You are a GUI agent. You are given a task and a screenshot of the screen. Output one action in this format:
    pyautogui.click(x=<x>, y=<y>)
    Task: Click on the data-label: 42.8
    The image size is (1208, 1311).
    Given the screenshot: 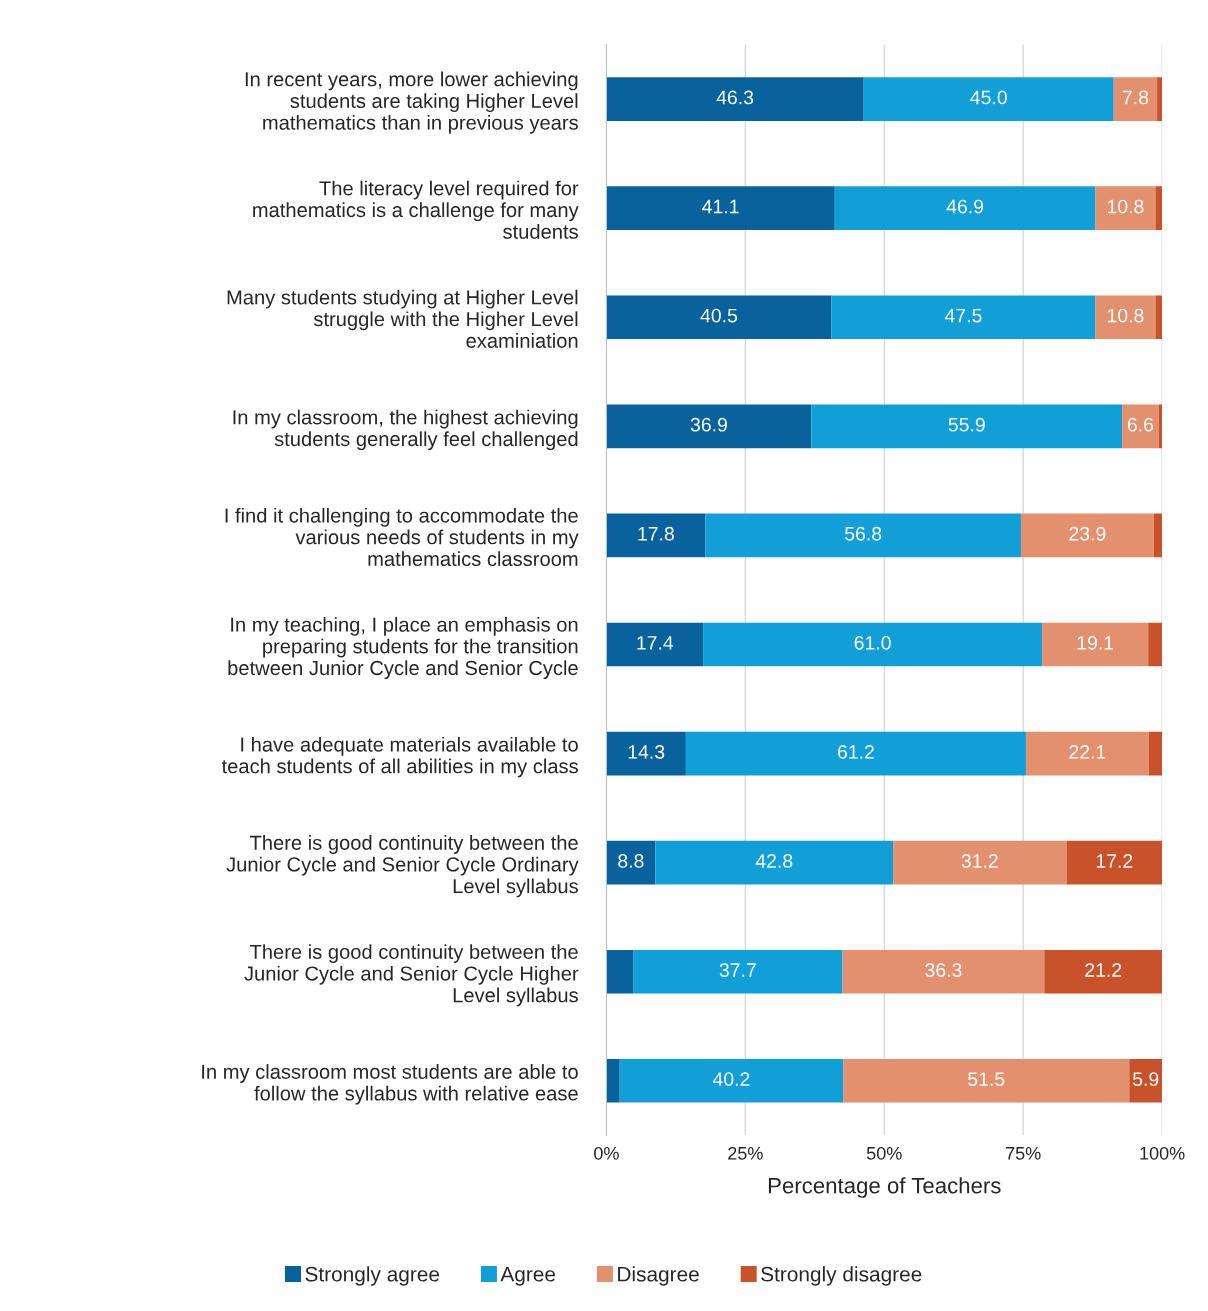 What is the action you would take?
    pyautogui.click(x=774, y=861)
    